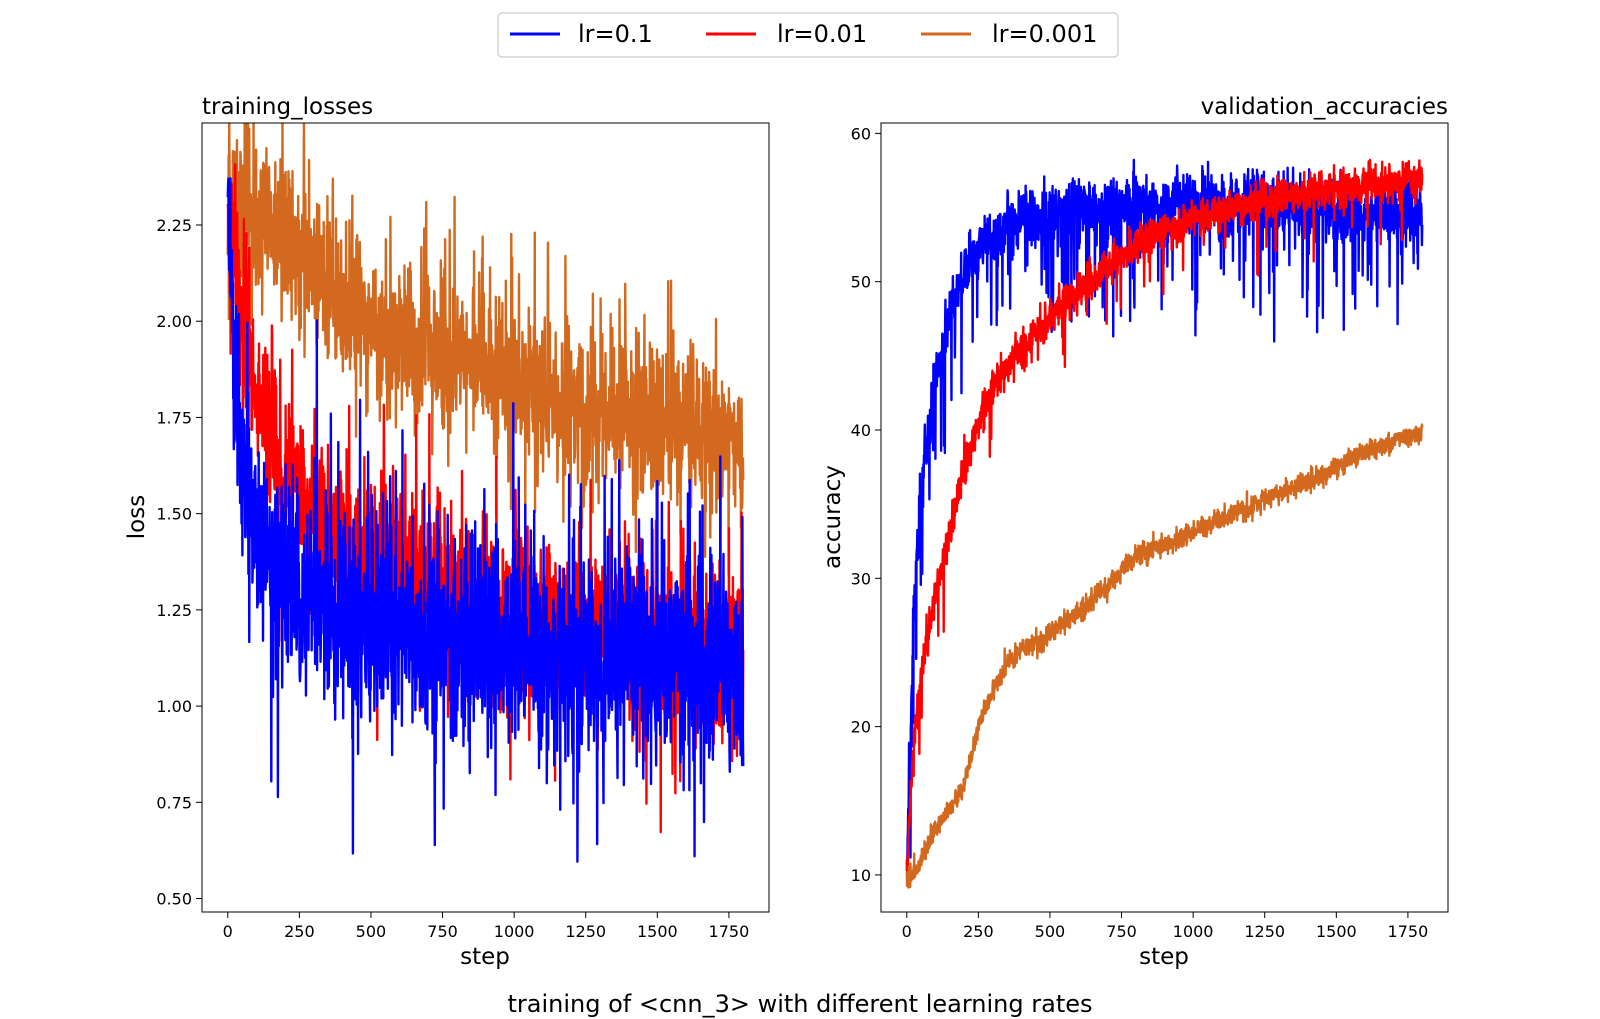 The image size is (1600, 1019). Describe the element at coordinates (615, 34) in the screenshot. I see `legend-label-lr-0-1: lr=0.1` at that location.